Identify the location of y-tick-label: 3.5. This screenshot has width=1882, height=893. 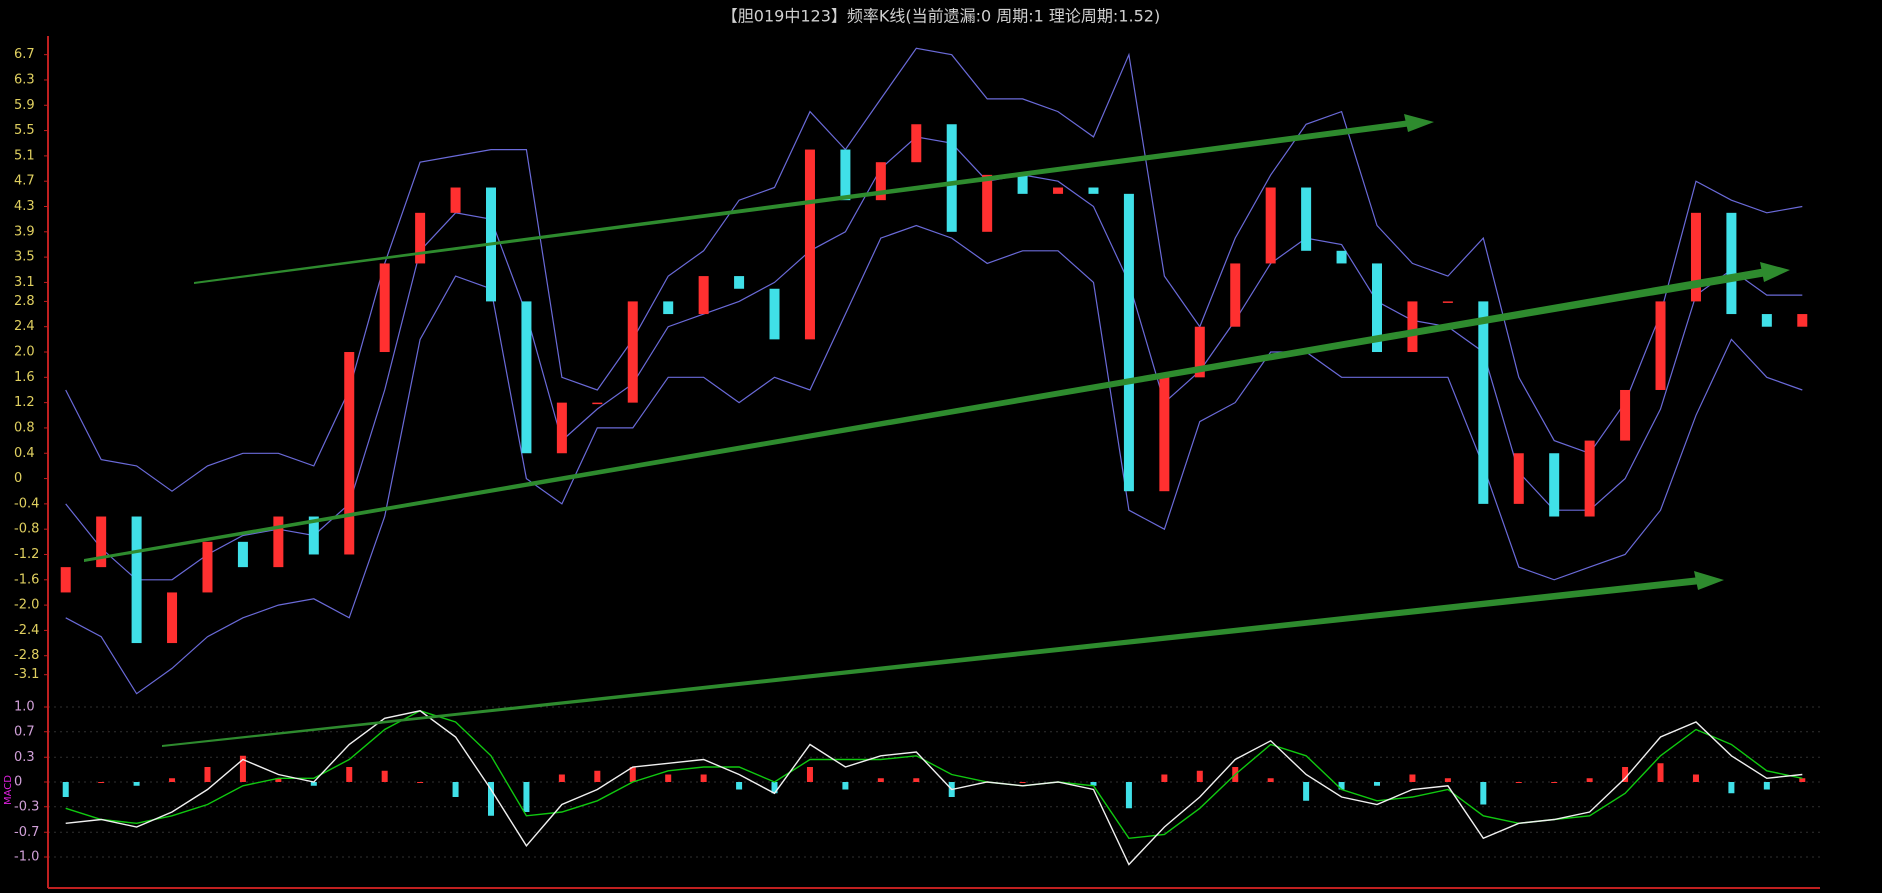
(24, 257).